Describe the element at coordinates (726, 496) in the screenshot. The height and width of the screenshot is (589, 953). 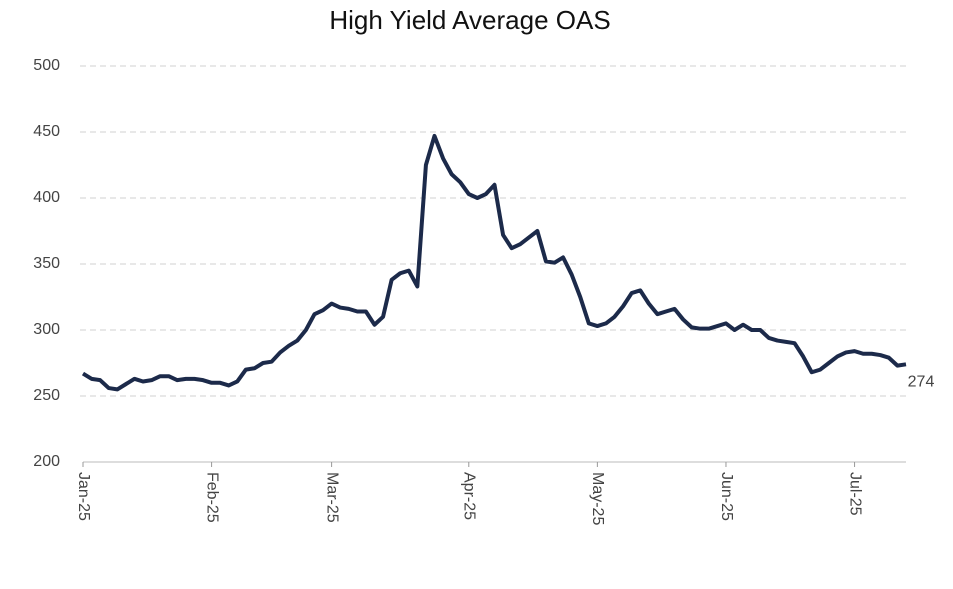
I see `x-tick-label: Jun-25` at that location.